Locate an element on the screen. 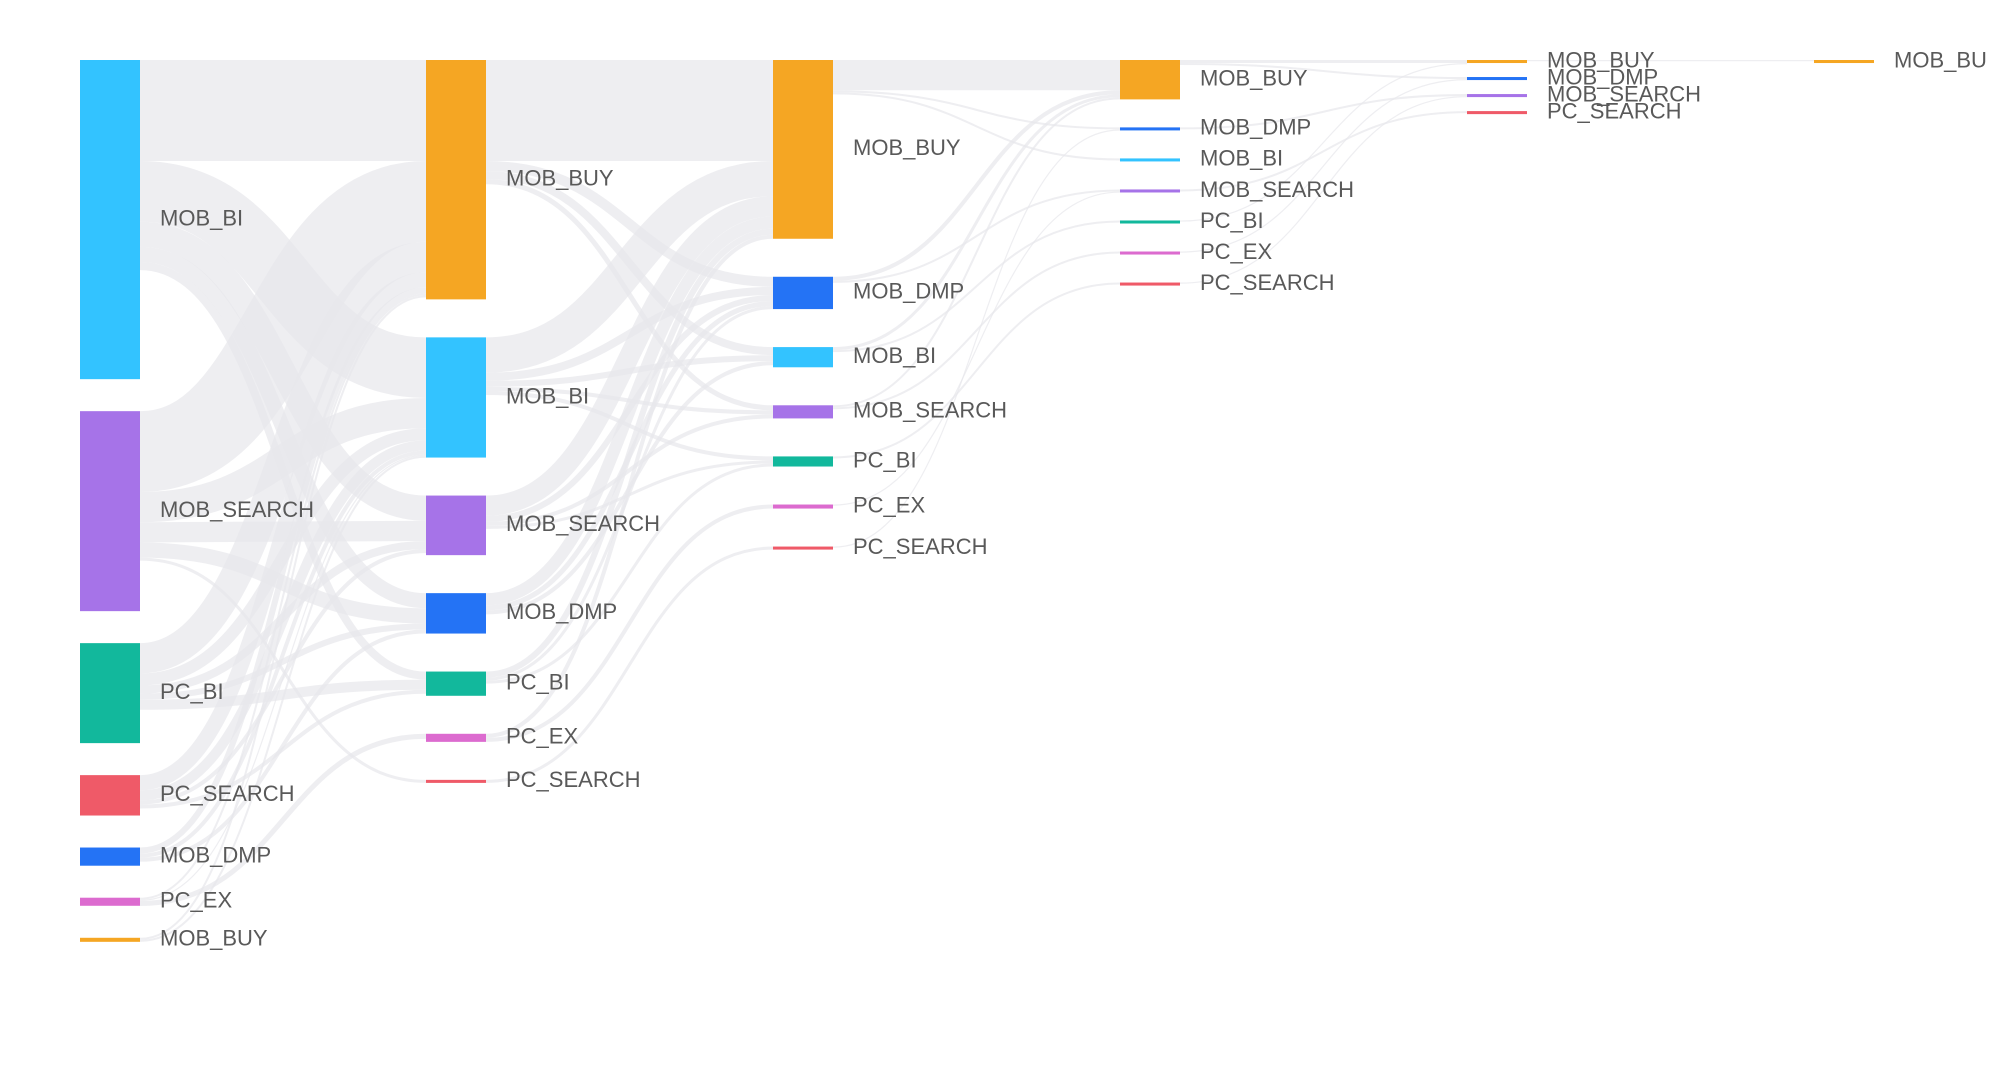 The width and height of the screenshot is (1992, 1066). link-63-mob-dmp-to-mob-search is located at coordinates (1323, 112).